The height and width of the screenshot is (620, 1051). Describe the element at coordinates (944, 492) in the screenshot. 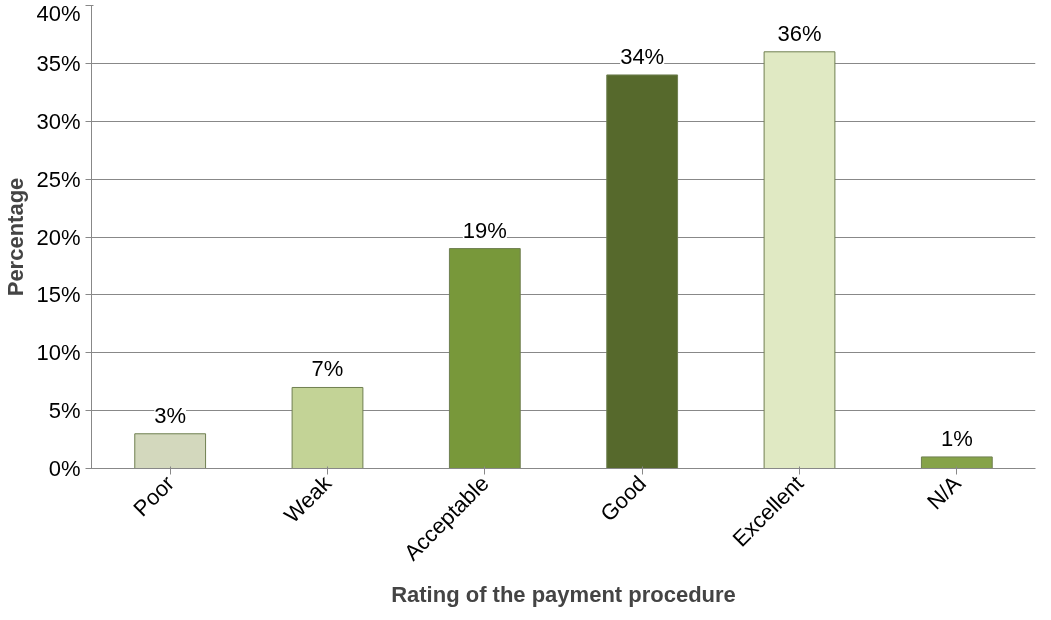

I see `x-tick-label: N/A` at that location.